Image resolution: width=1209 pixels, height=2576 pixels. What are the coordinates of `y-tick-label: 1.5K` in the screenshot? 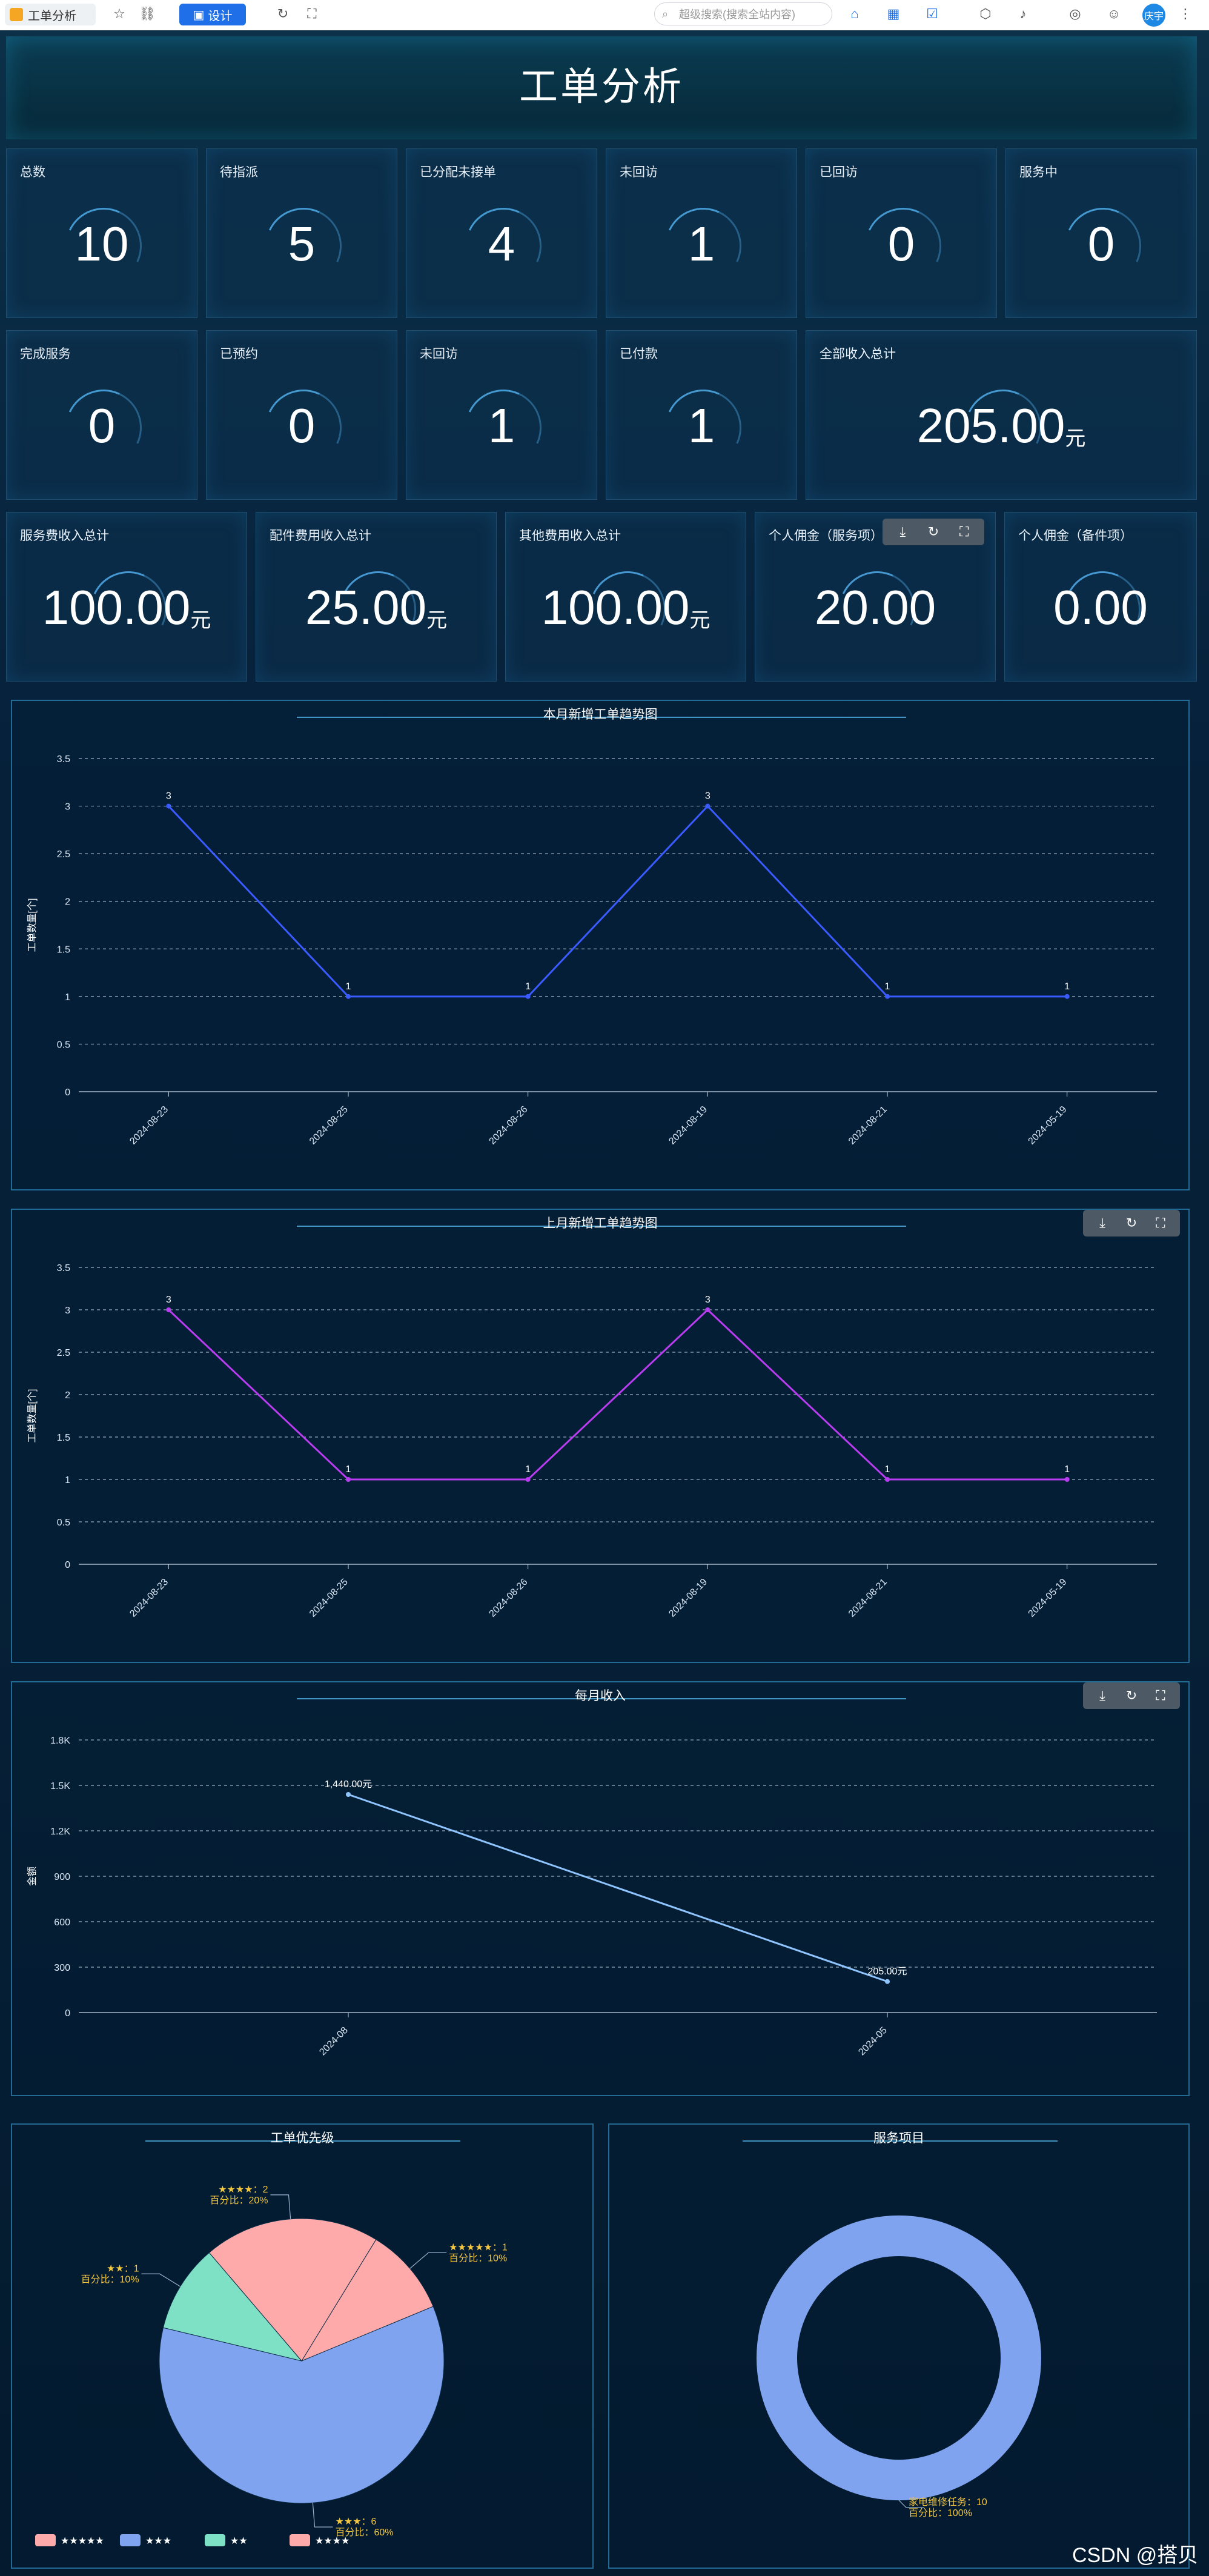 It's located at (60, 1786).